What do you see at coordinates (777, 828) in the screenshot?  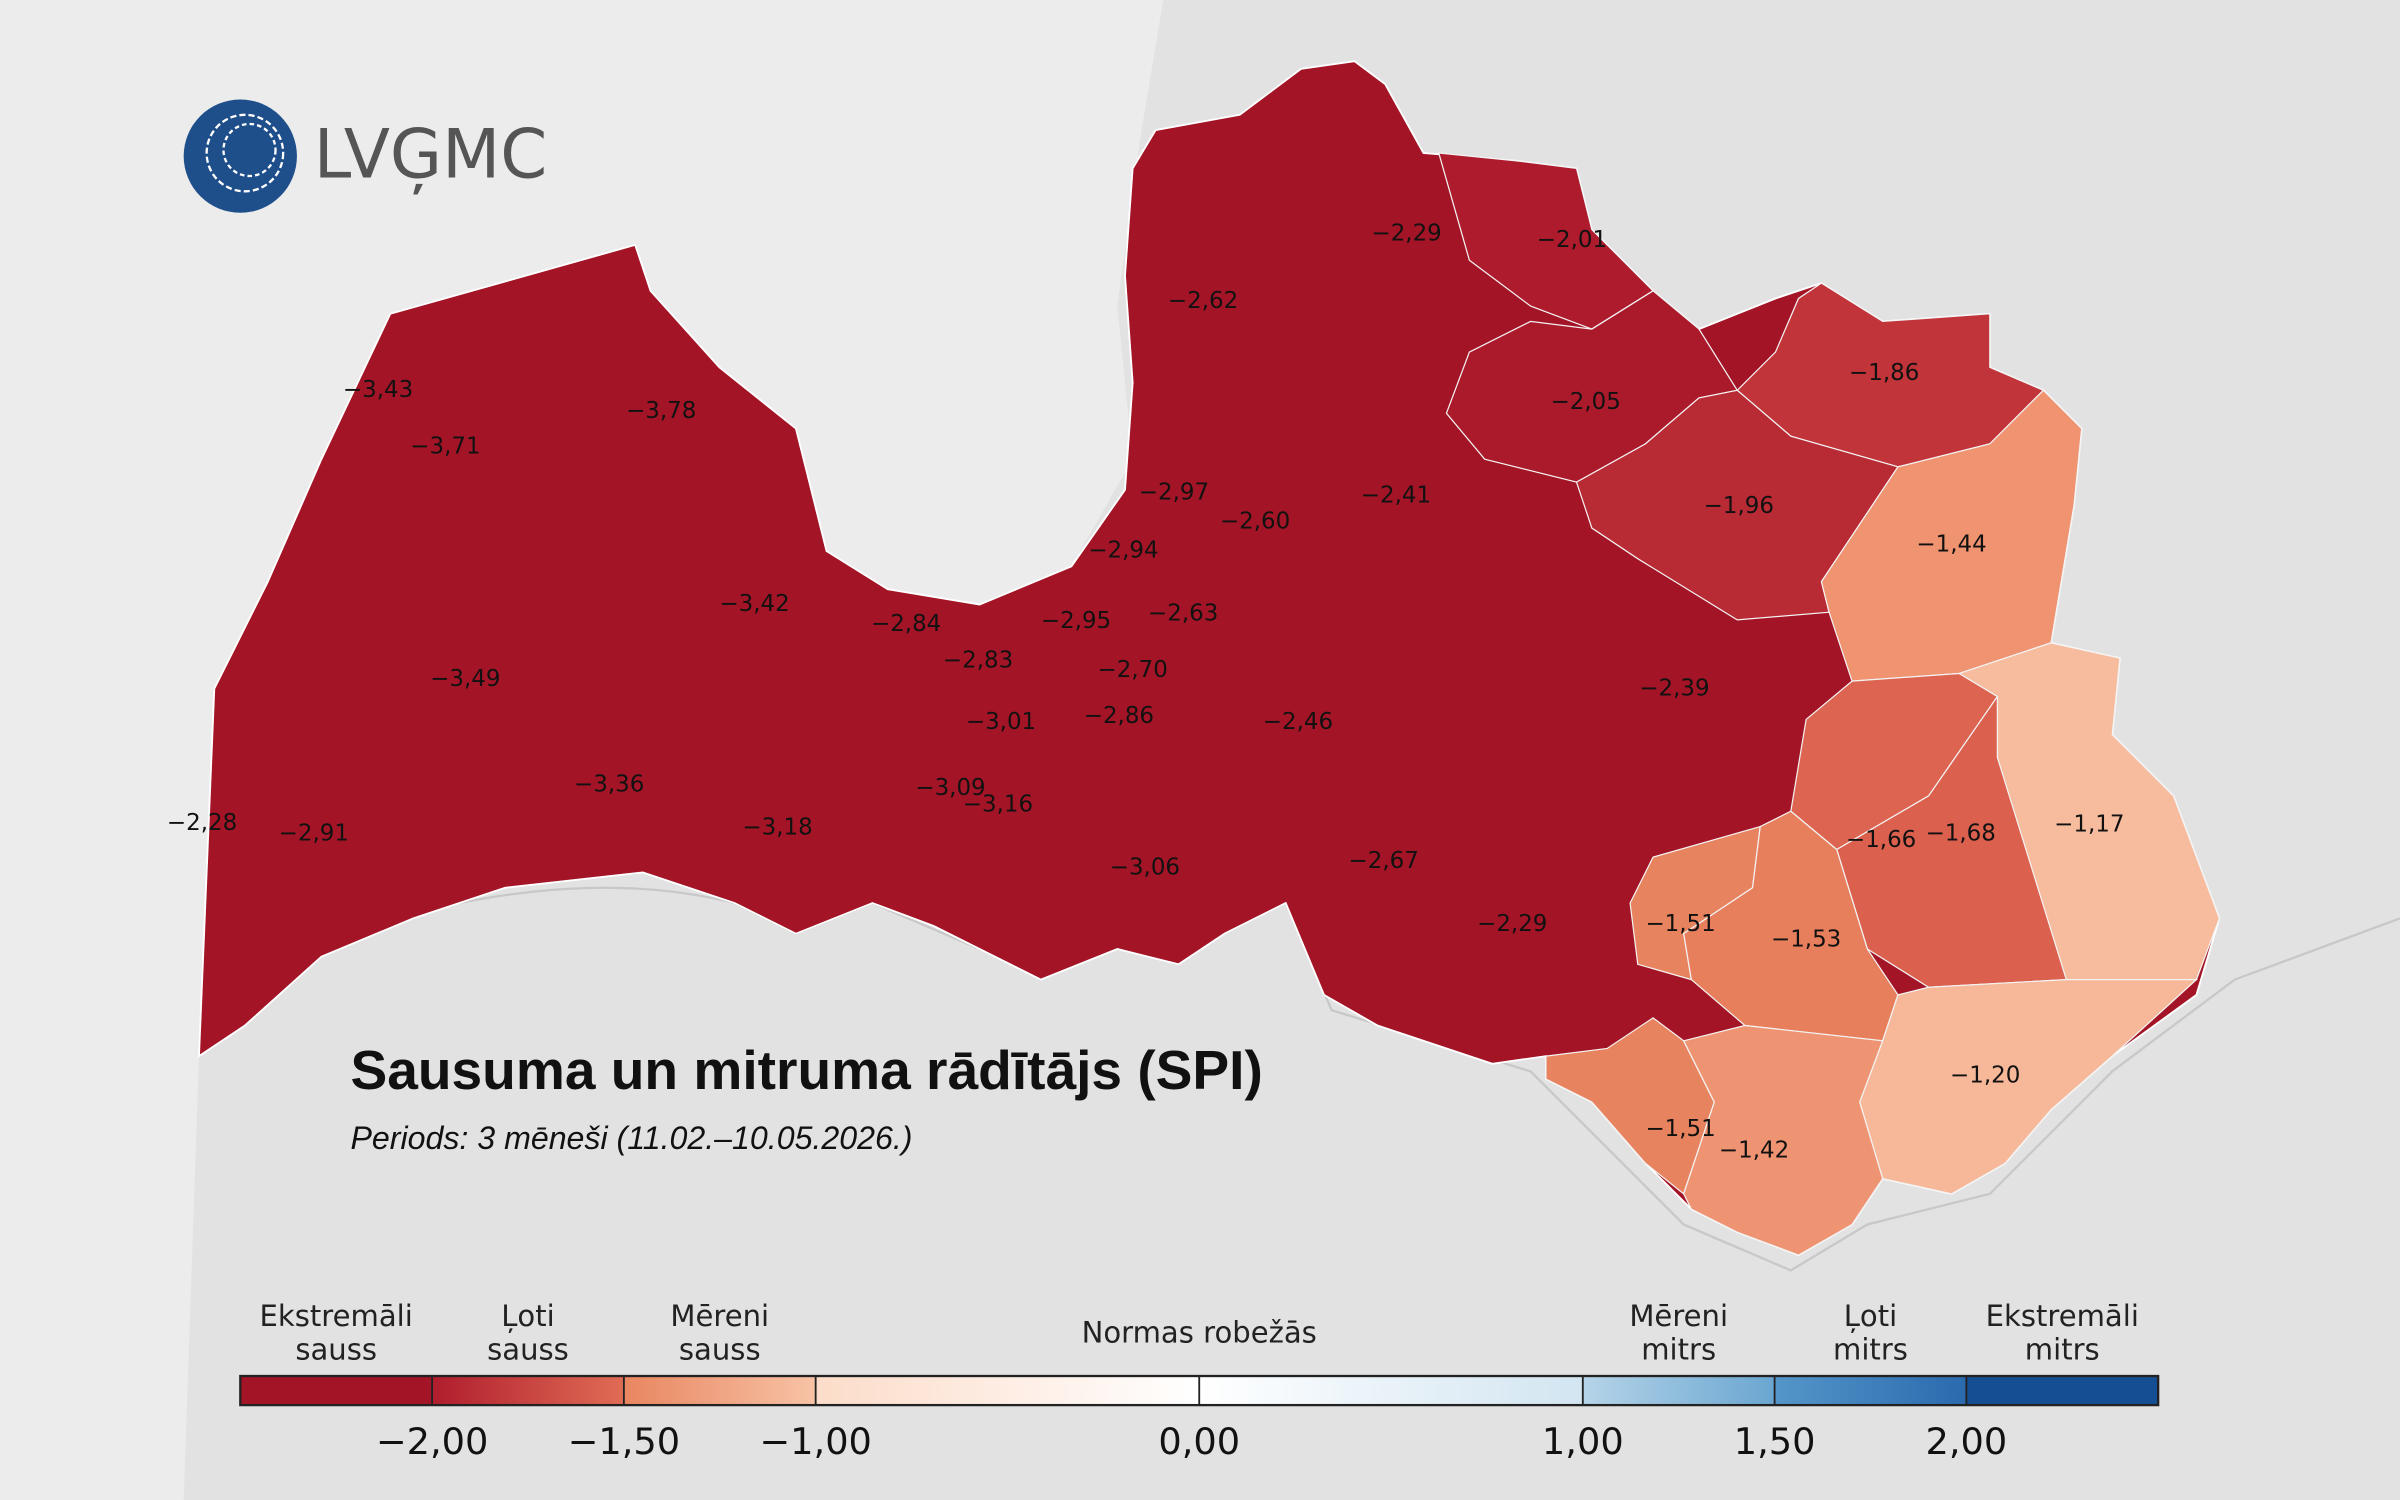 I see `region-value-label: −3,18` at bounding box center [777, 828].